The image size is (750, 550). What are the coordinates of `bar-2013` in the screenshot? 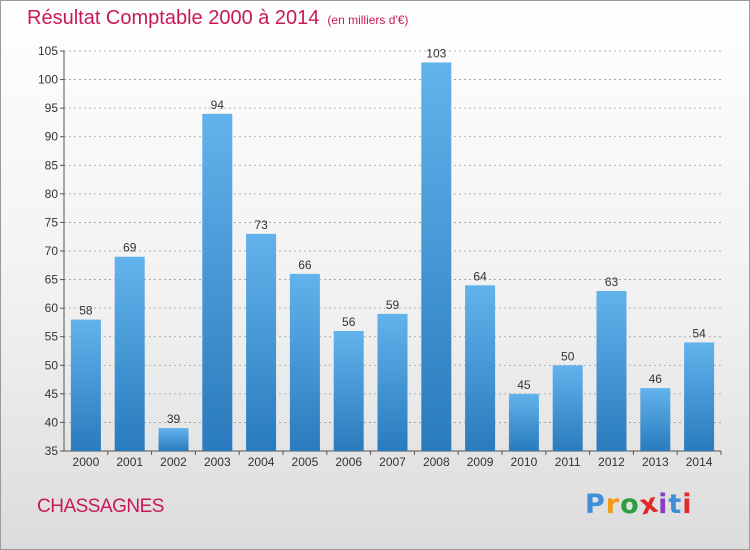 It's located at (655, 419).